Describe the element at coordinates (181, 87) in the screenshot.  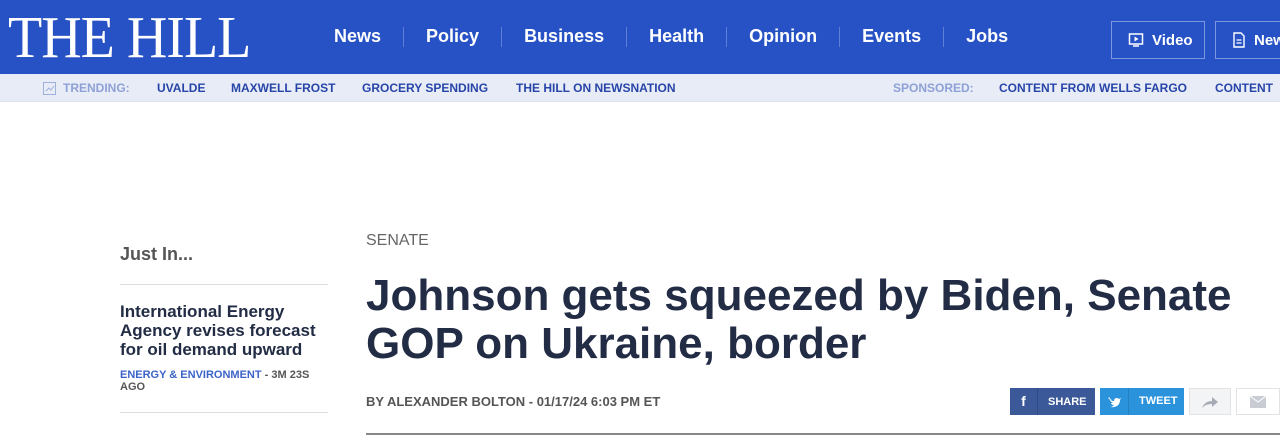
I see `trending-link: UVALDE` at that location.